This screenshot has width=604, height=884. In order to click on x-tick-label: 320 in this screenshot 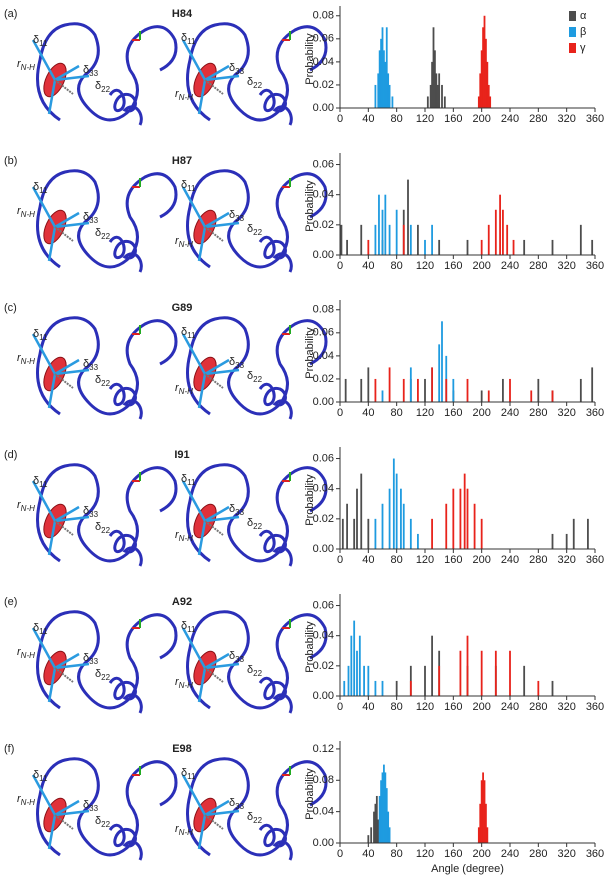, I will do `click(566, 266)`.